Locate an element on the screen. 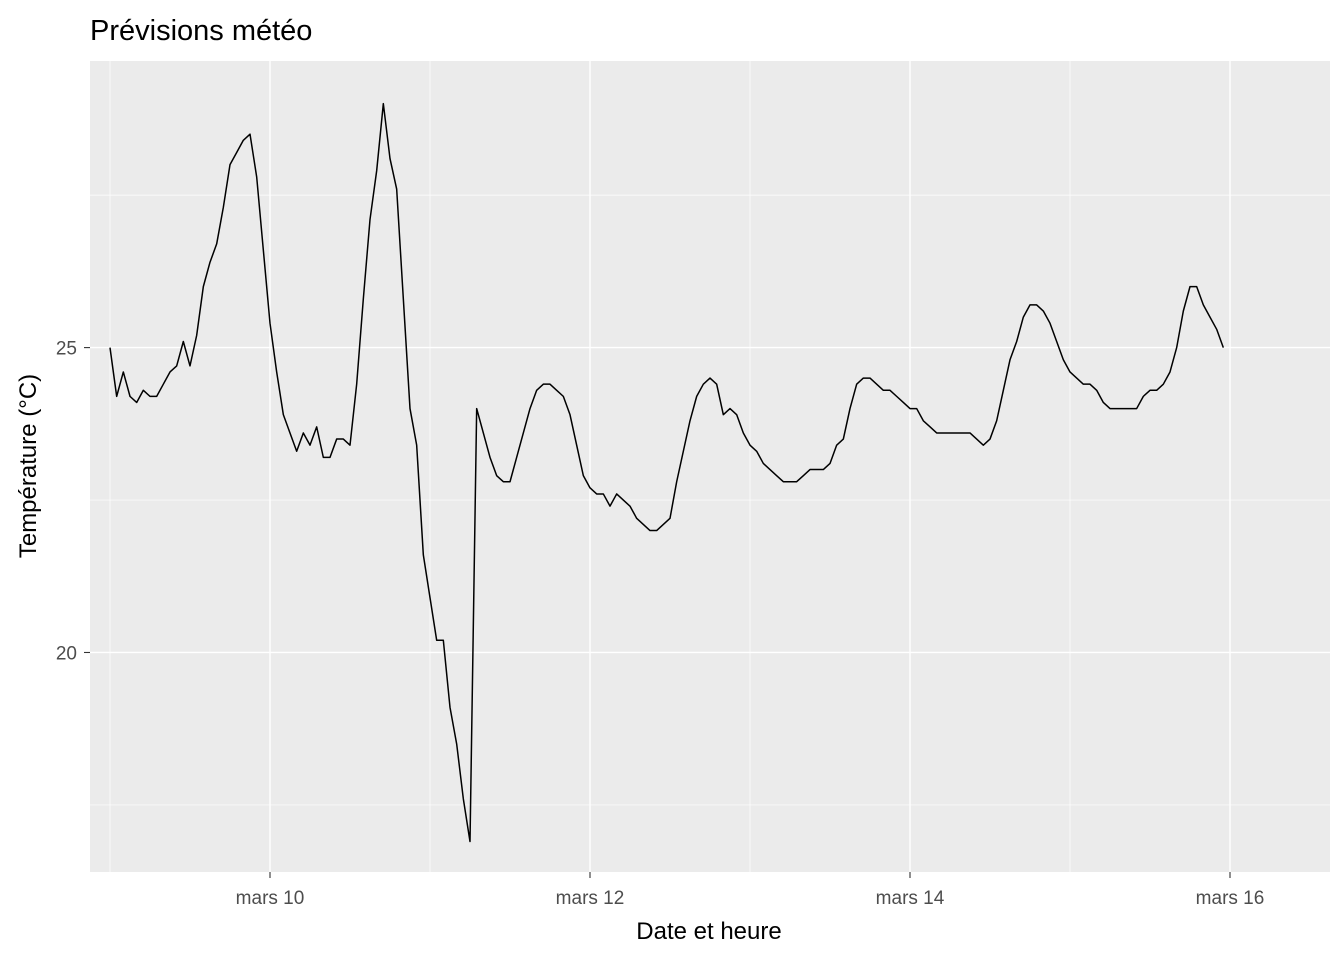 Image resolution: width=1344 pixels, height=960 pixels. x-tick-label: mars 10 is located at coordinates (270, 898).